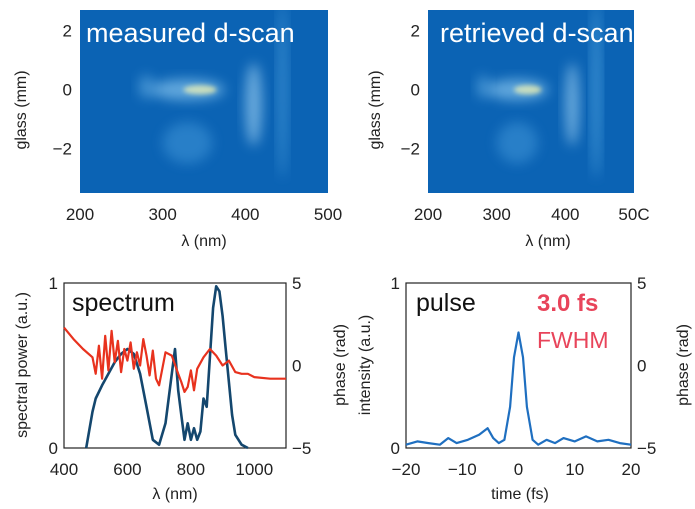 This screenshot has height=509, width=695. Describe the element at coordinates (123, 303) in the screenshot. I see `spectrum-title: spectrum` at that location.